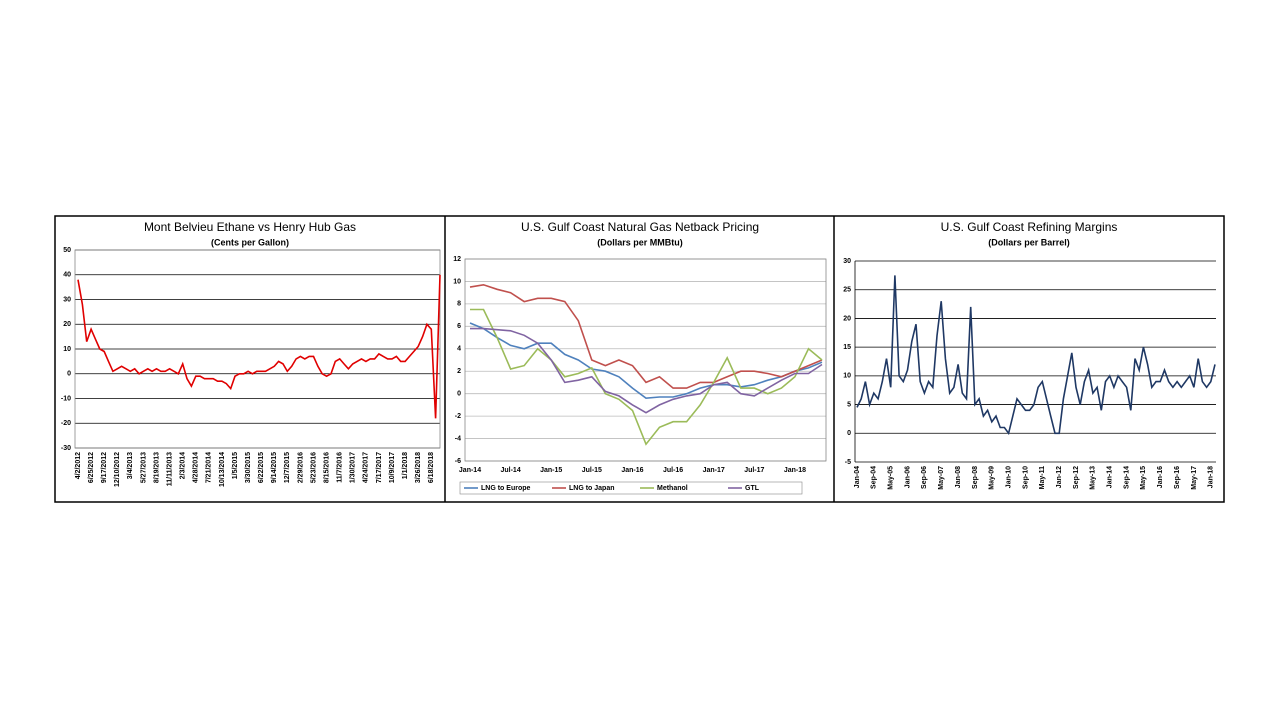 The width and height of the screenshot is (1280, 720). Describe the element at coordinates (326, 467) in the screenshot. I see `x-tick-label: 8/15/2016` at that location.